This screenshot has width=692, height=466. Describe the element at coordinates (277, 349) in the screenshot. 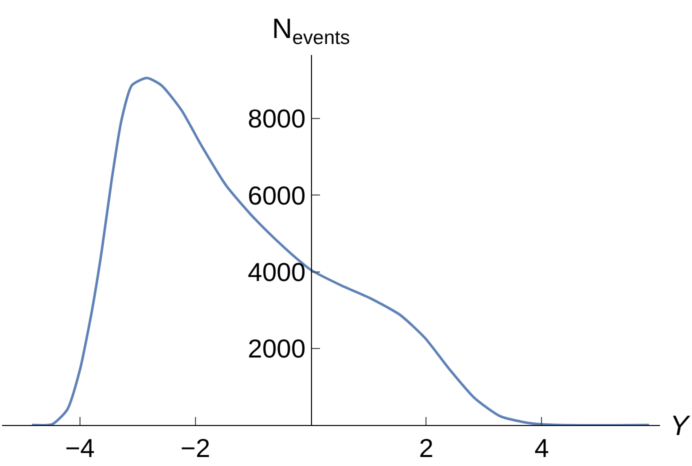

I see `y-tick-label: 2000` at that location.